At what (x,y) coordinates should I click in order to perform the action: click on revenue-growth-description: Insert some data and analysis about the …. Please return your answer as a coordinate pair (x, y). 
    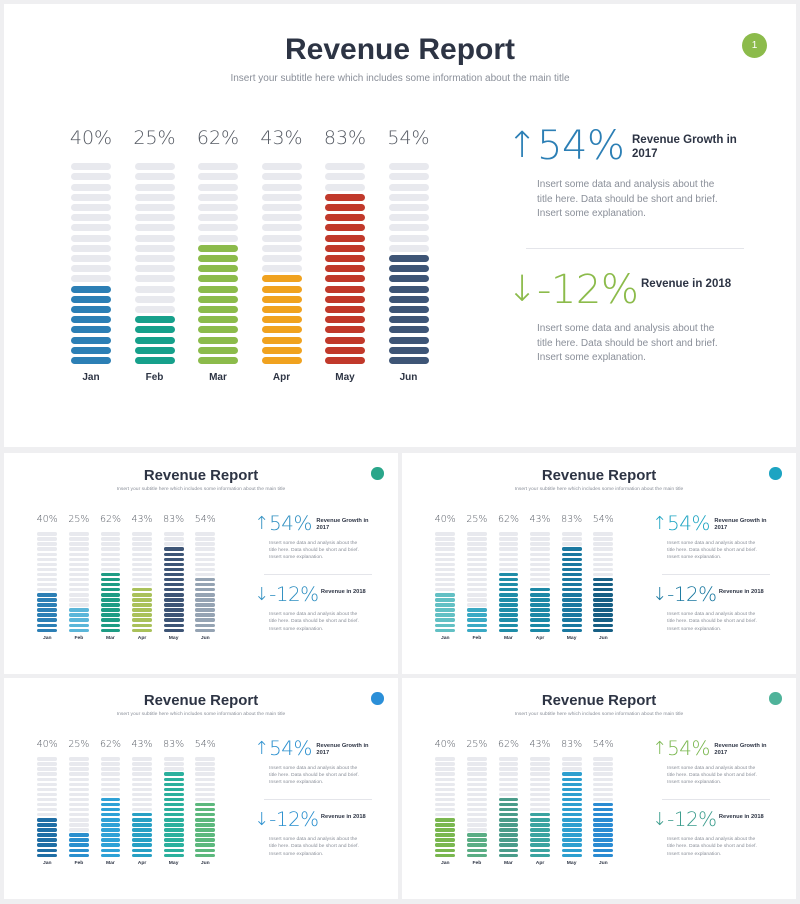
    Looking at the image, I should click on (314, 550).